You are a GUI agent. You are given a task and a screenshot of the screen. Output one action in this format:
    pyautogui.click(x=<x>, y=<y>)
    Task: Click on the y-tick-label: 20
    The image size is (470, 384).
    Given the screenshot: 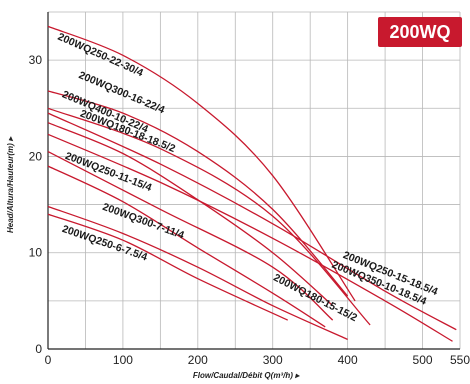 What is the action you would take?
    pyautogui.click(x=36, y=156)
    